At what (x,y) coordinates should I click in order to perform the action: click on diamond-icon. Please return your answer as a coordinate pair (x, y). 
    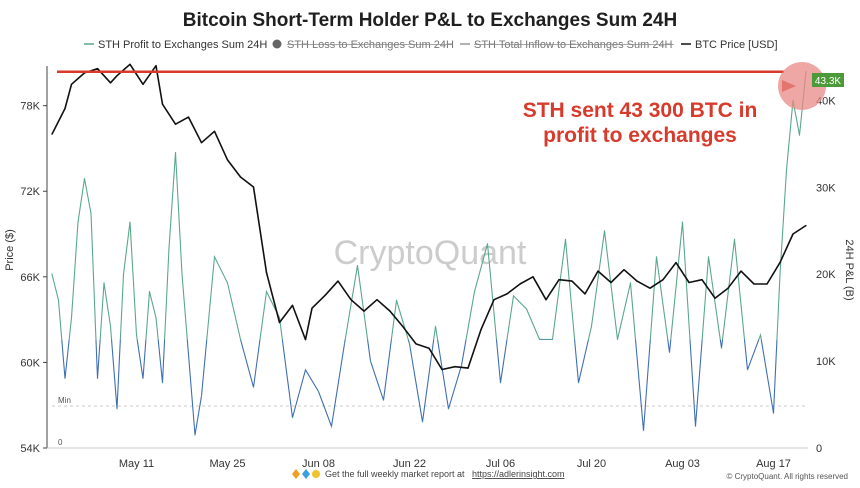
    Looking at the image, I should click on (296, 474).